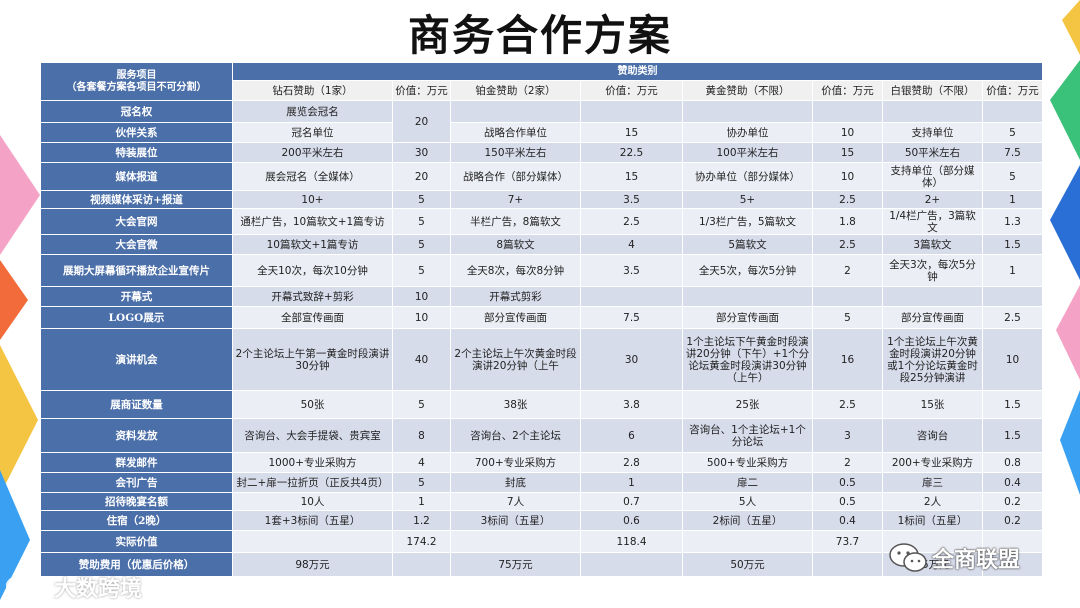  What do you see at coordinates (136, 176) in the screenshot?
I see `row-label: 媒体报道` at bounding box center [136, 176].